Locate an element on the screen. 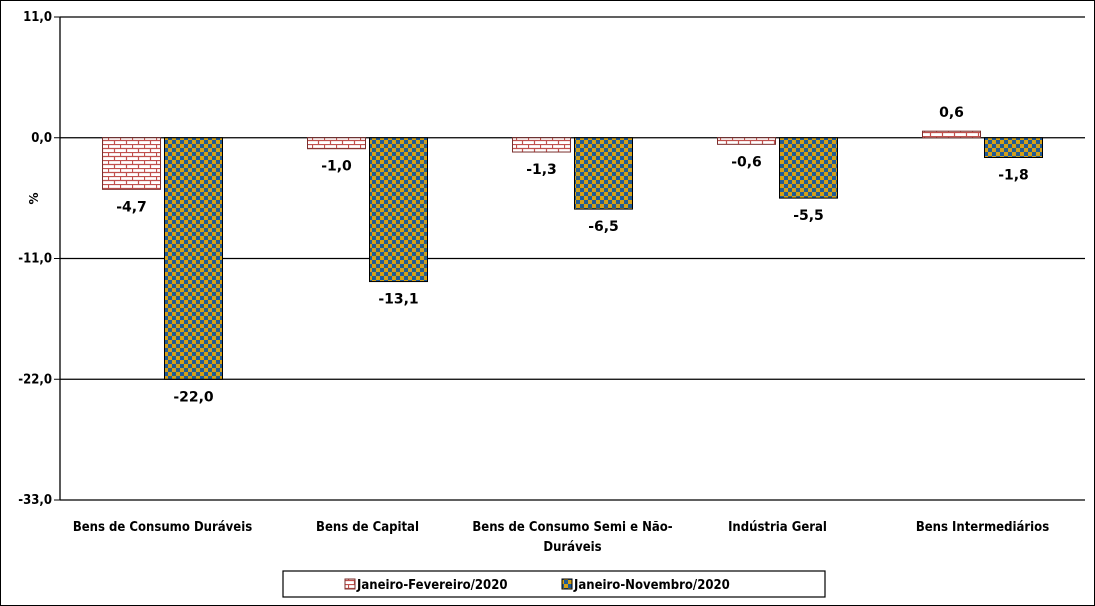  y-axis-title: % is located at coordinates (34, 198).